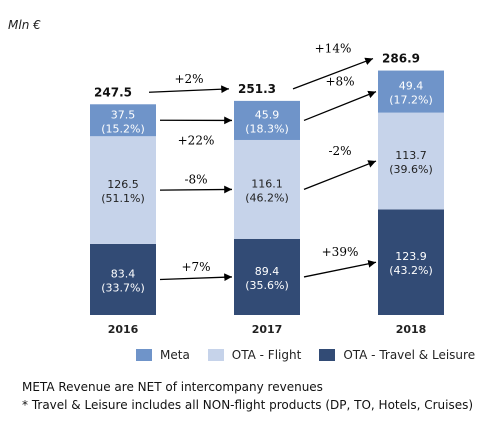  I want to click on growth-label: +7%, so click(195, 267).